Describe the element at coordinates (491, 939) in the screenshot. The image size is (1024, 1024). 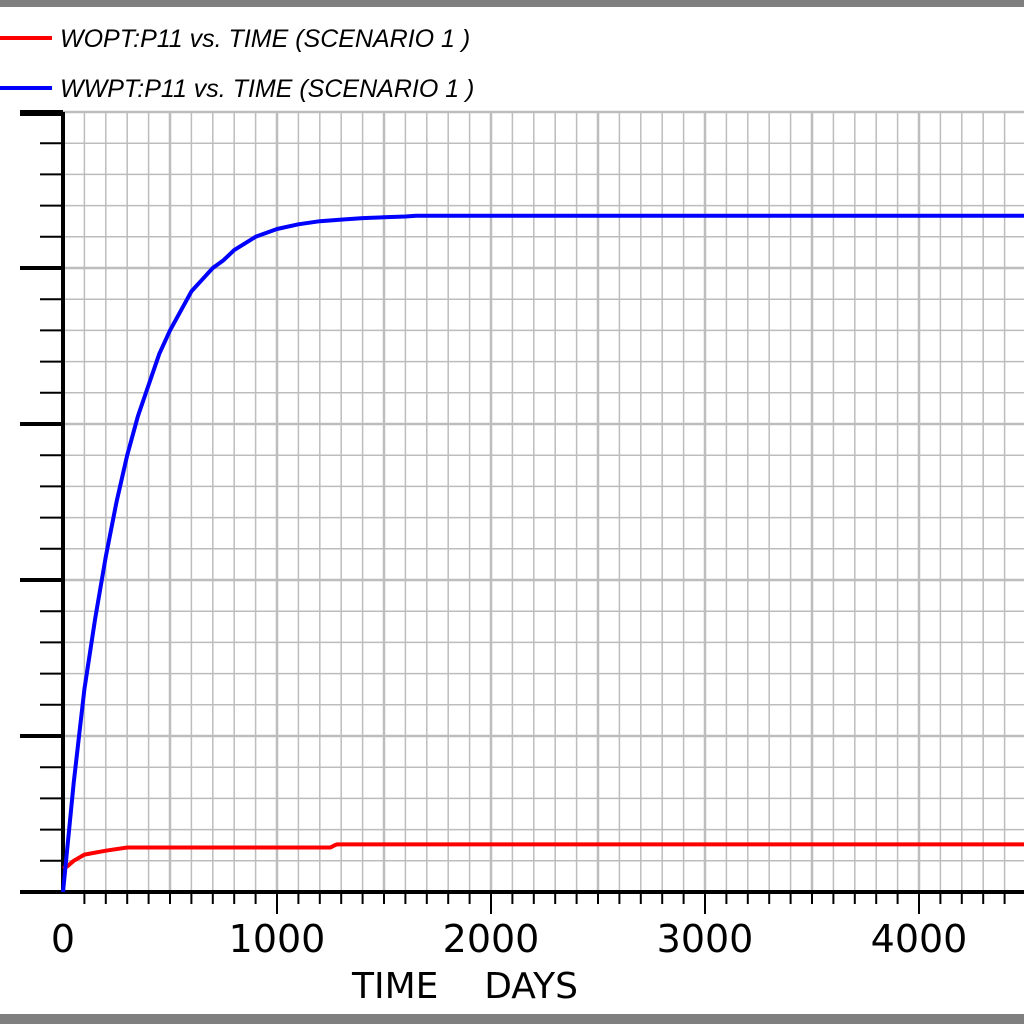
I see `x-tick-label: 2000` at that location.